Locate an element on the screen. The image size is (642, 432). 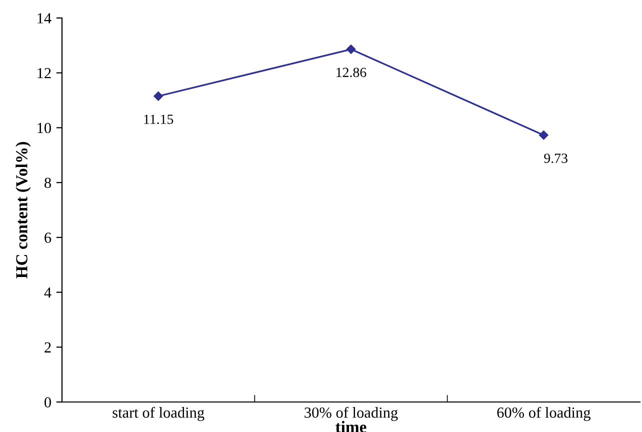
y-tick-label: 14 is located at coordinates (45, 18).